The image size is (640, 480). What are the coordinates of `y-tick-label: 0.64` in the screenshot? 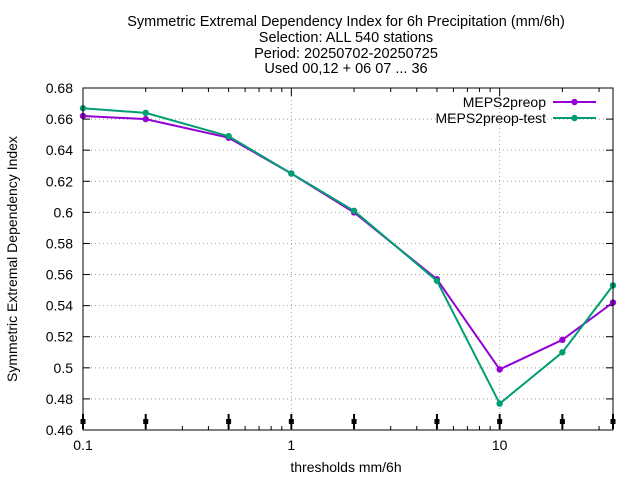 It's located at (59, 150).